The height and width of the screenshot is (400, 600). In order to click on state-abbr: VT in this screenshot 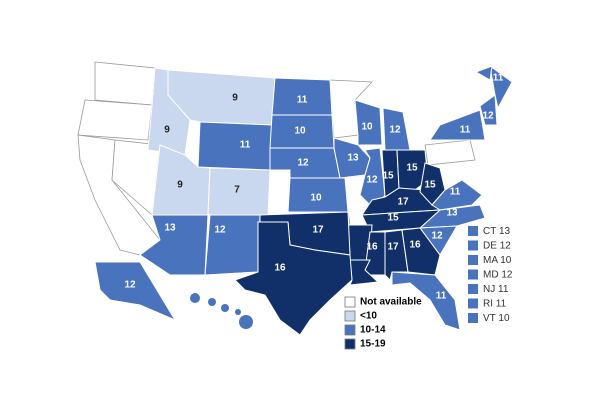, I will do `click(489, 318)`.